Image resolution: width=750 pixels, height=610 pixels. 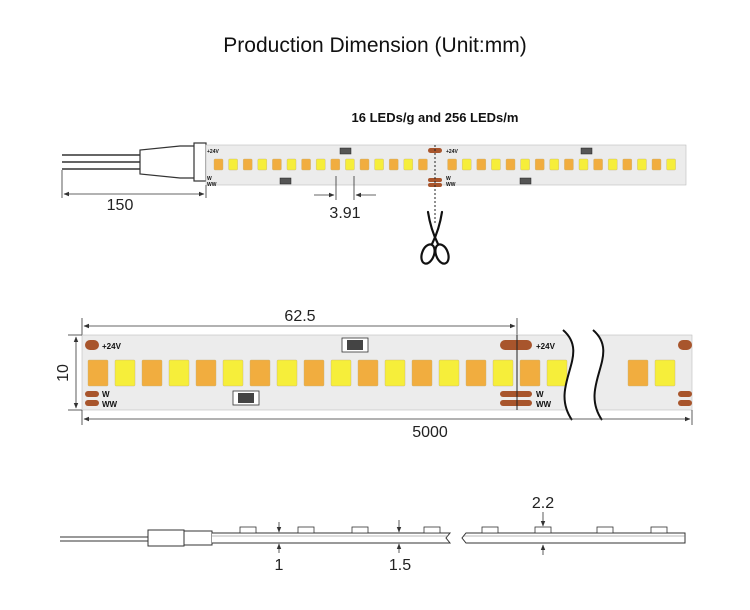 I want to click on led-height-dimension: 2.2, so click(x=543, y=525).